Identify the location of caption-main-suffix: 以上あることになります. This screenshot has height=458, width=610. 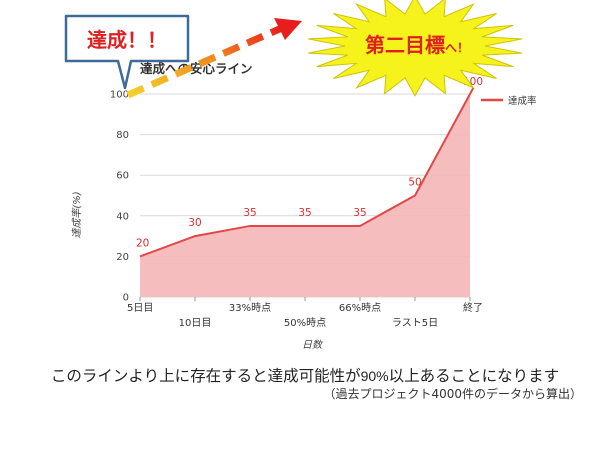
(474, 376).